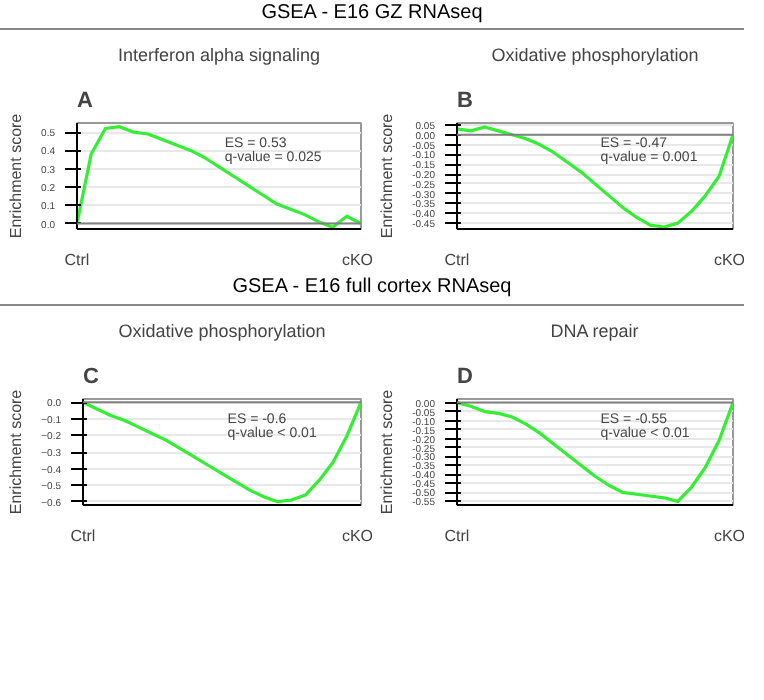 The height and width of the screenshot is (700, 764). I want to click on text: B, so click(465, 101).